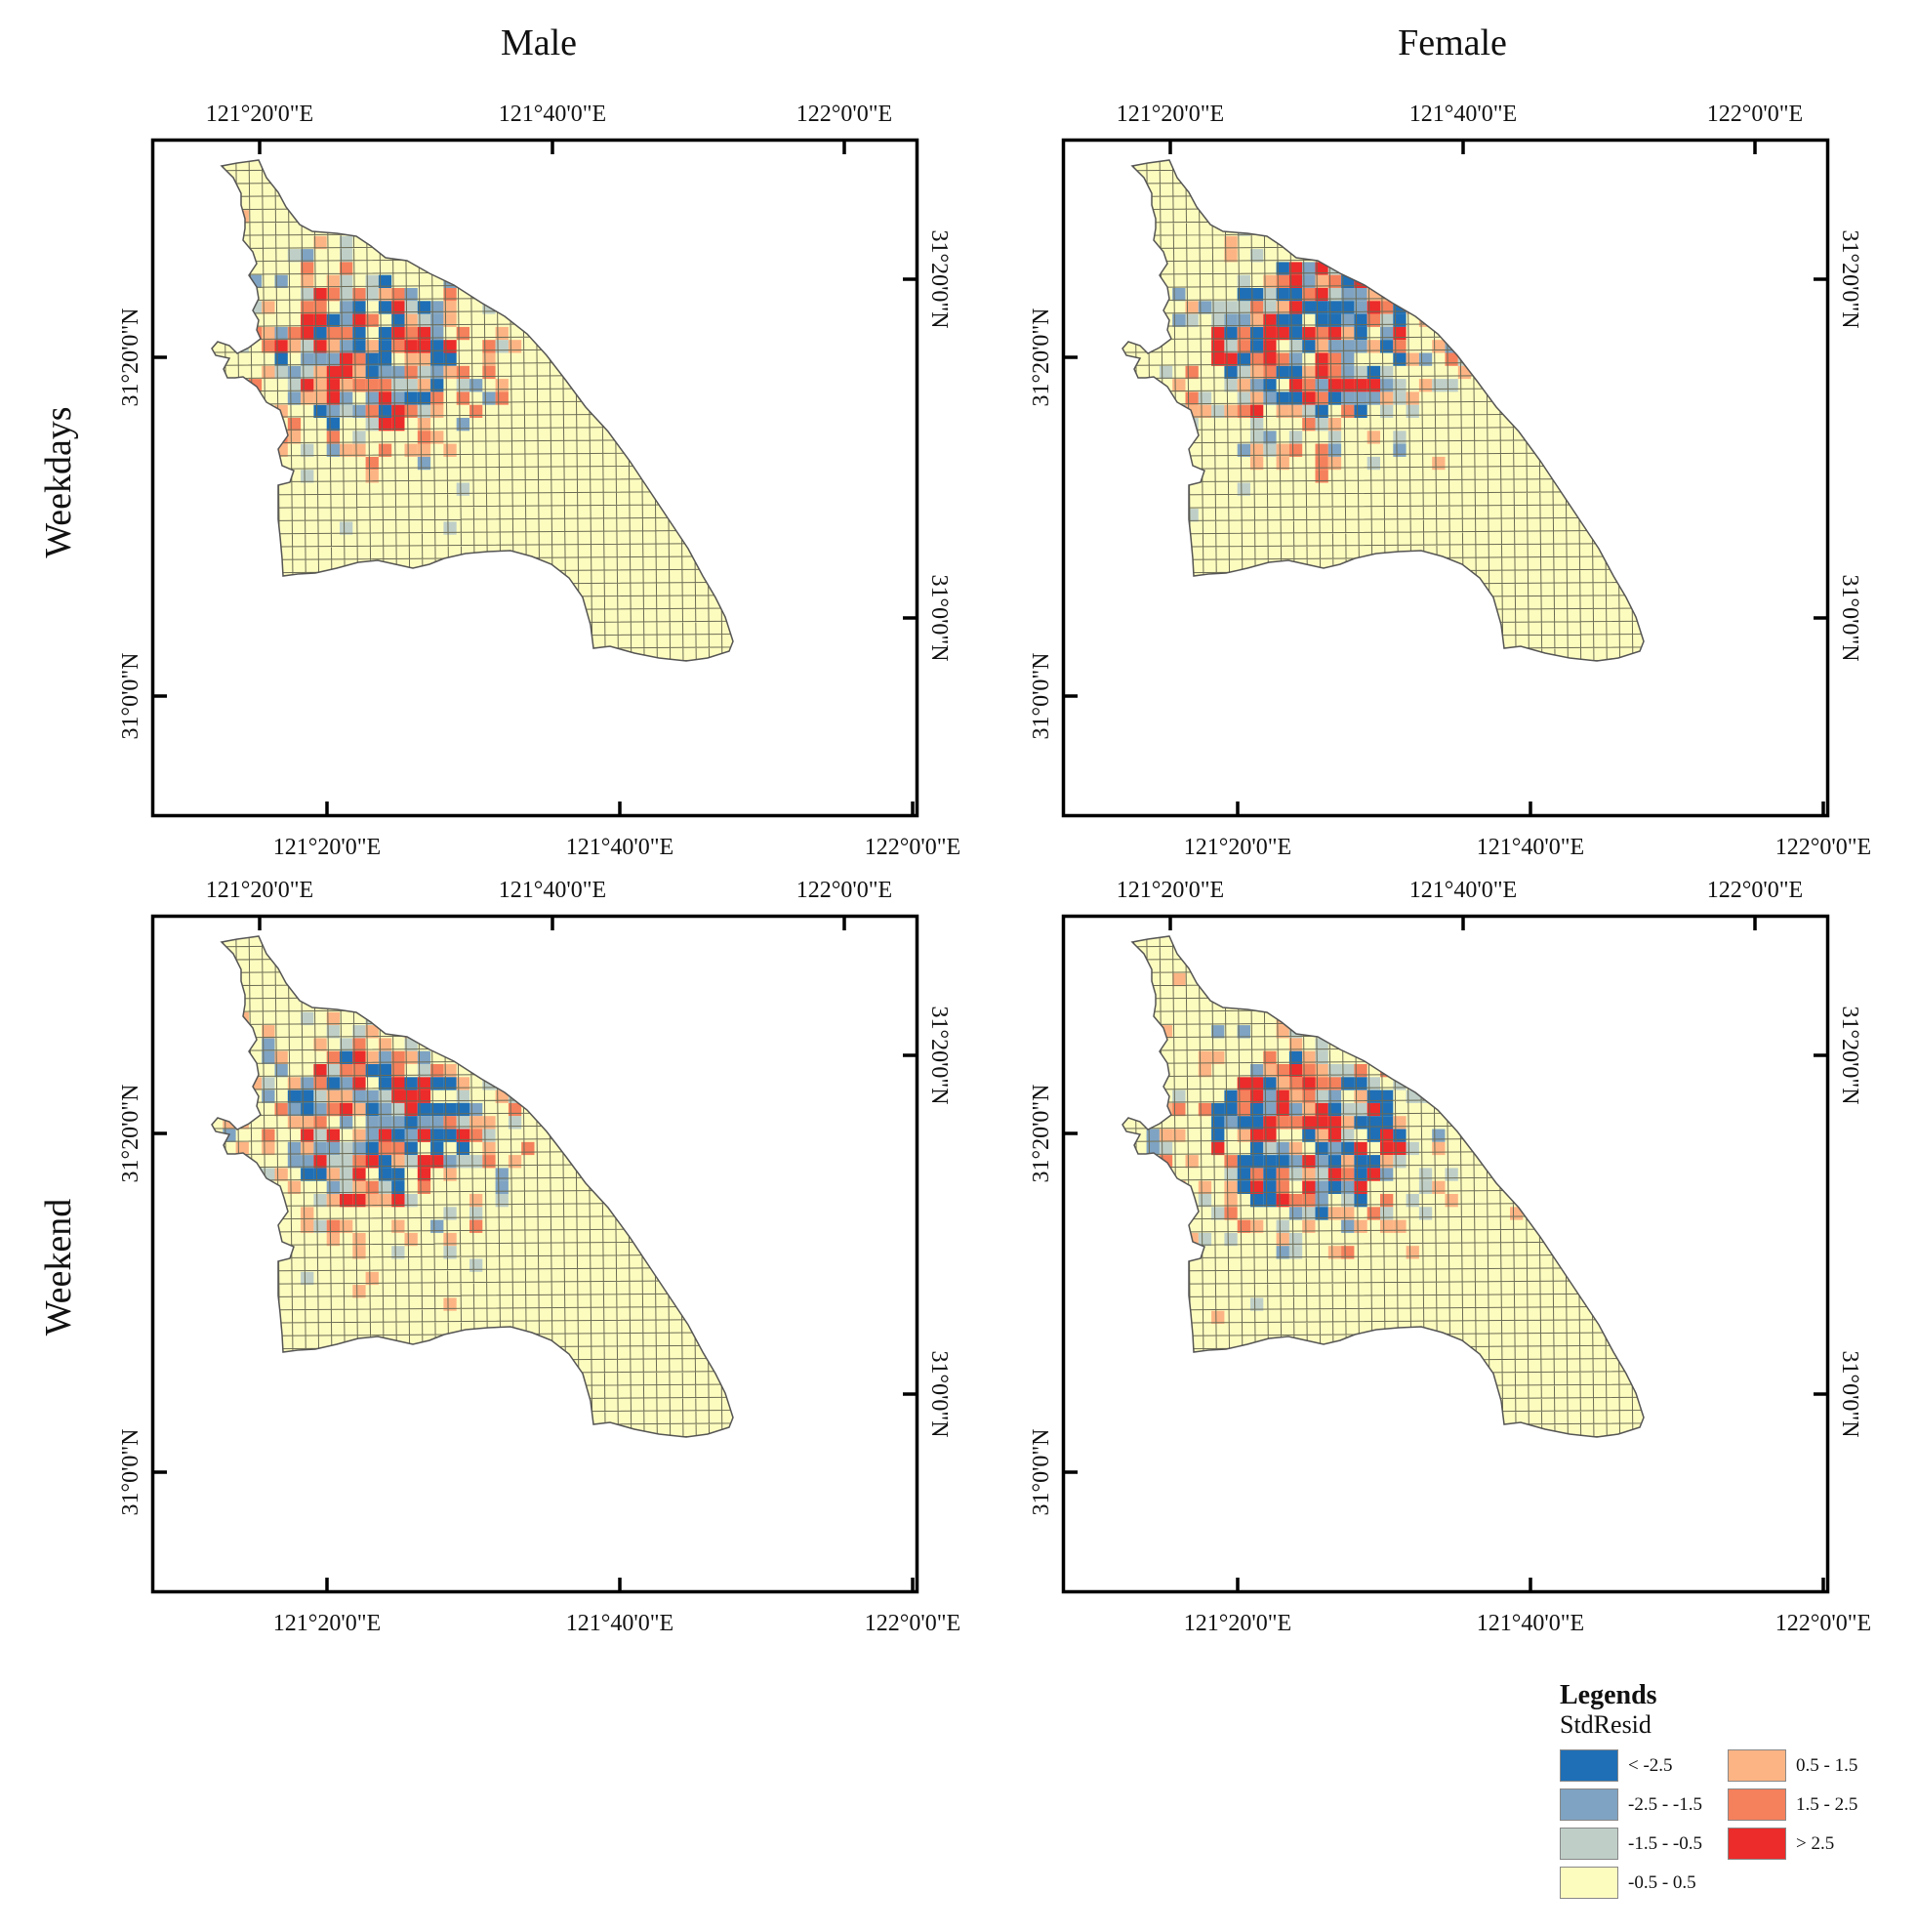 The image size is (1917, 1932). What do you see at coordinates (1530, 1623) in the screenshot?
I see `axis-label: 121°40'0"E` at bounding box center [1530, 1623].